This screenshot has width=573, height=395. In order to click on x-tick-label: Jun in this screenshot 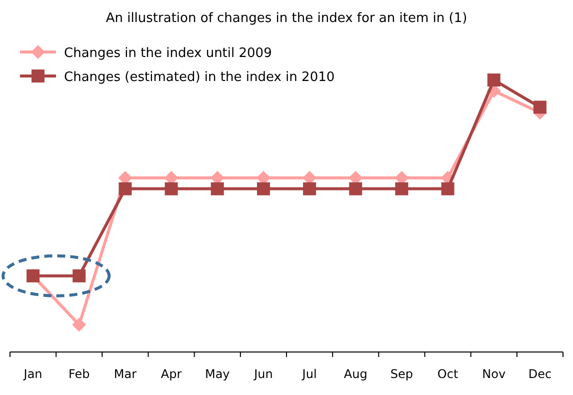, I will do `click(263, 374)`.